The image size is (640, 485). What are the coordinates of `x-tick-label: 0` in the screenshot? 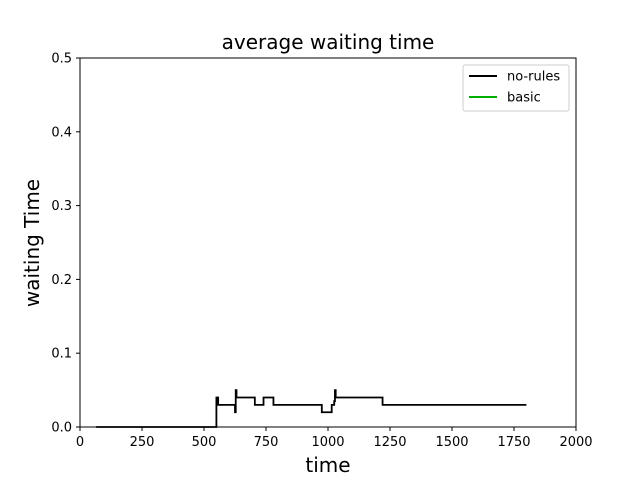 It's located at (80, 442).